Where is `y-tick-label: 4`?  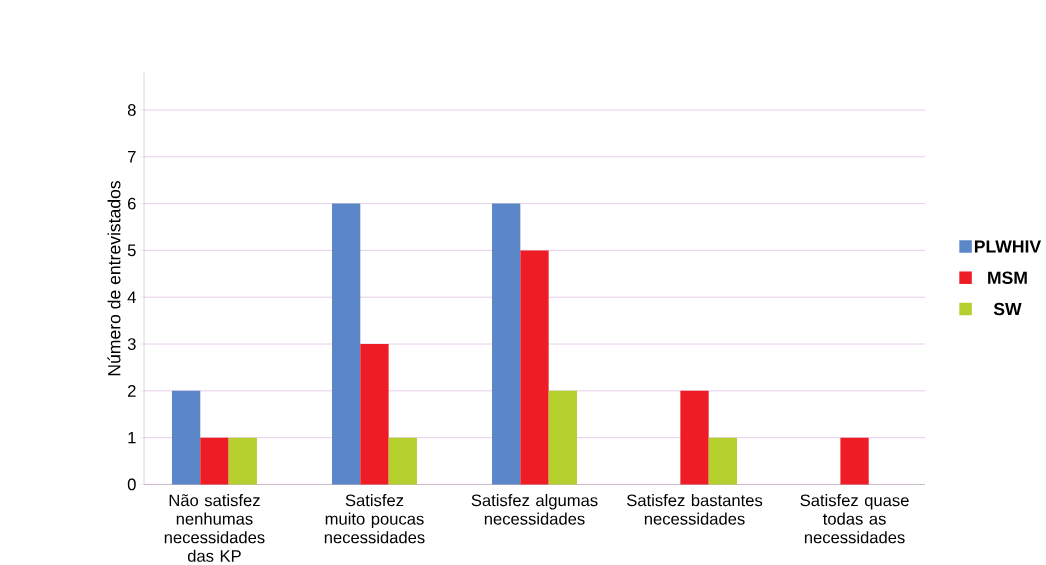
y-tick-label: 4 is located at coordinates (131, 297).